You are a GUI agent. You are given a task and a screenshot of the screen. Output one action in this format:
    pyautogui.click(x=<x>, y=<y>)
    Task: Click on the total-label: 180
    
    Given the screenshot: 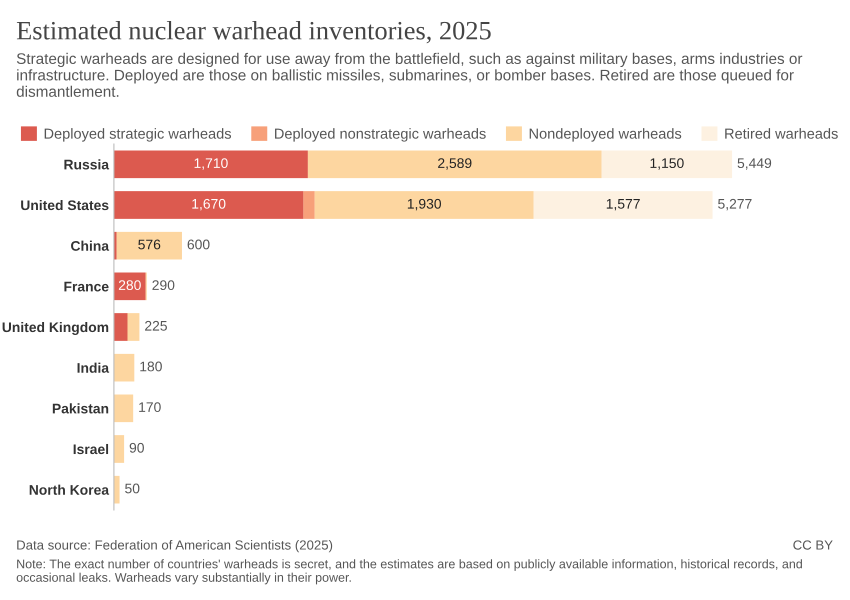 What is the action you would take?
    pyautogui.click(x=151, y=367)
    